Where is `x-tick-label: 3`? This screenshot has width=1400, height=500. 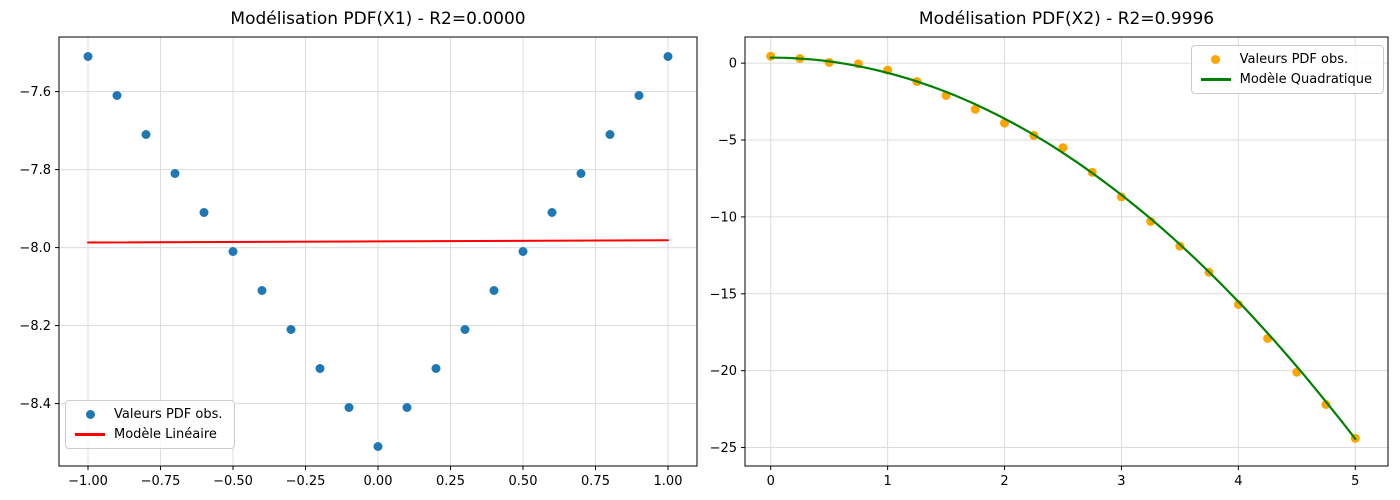 x-tick-label: 3 is located at coordinates (1121, 481).